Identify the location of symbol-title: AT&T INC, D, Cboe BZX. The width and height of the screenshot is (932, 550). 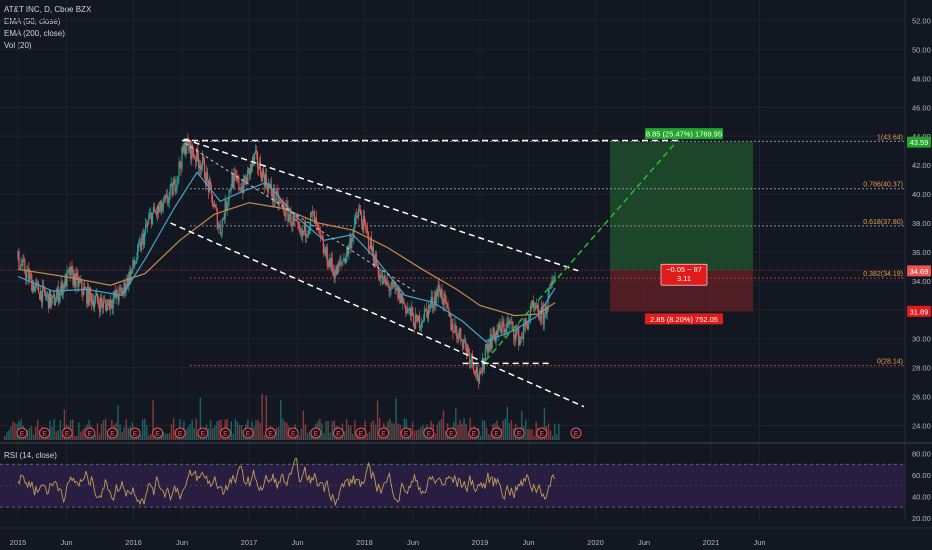
(48, 9).